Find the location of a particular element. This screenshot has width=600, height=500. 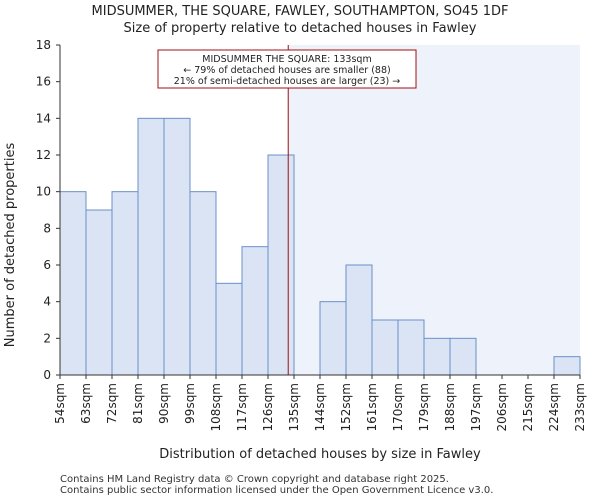

y-tick-label: 18 is located at coordinates (43, 45).